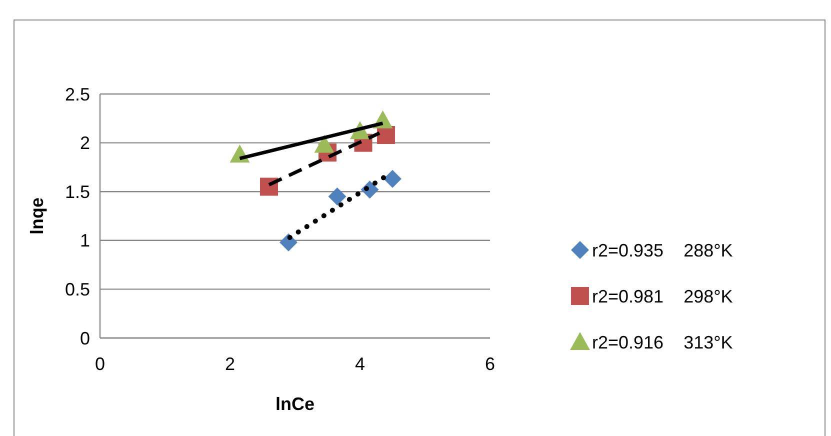 The image size is (831, 436). Describe the element at coordinates (490, 364) in the screenshot. I see `x-tick-label: 6` at that location.